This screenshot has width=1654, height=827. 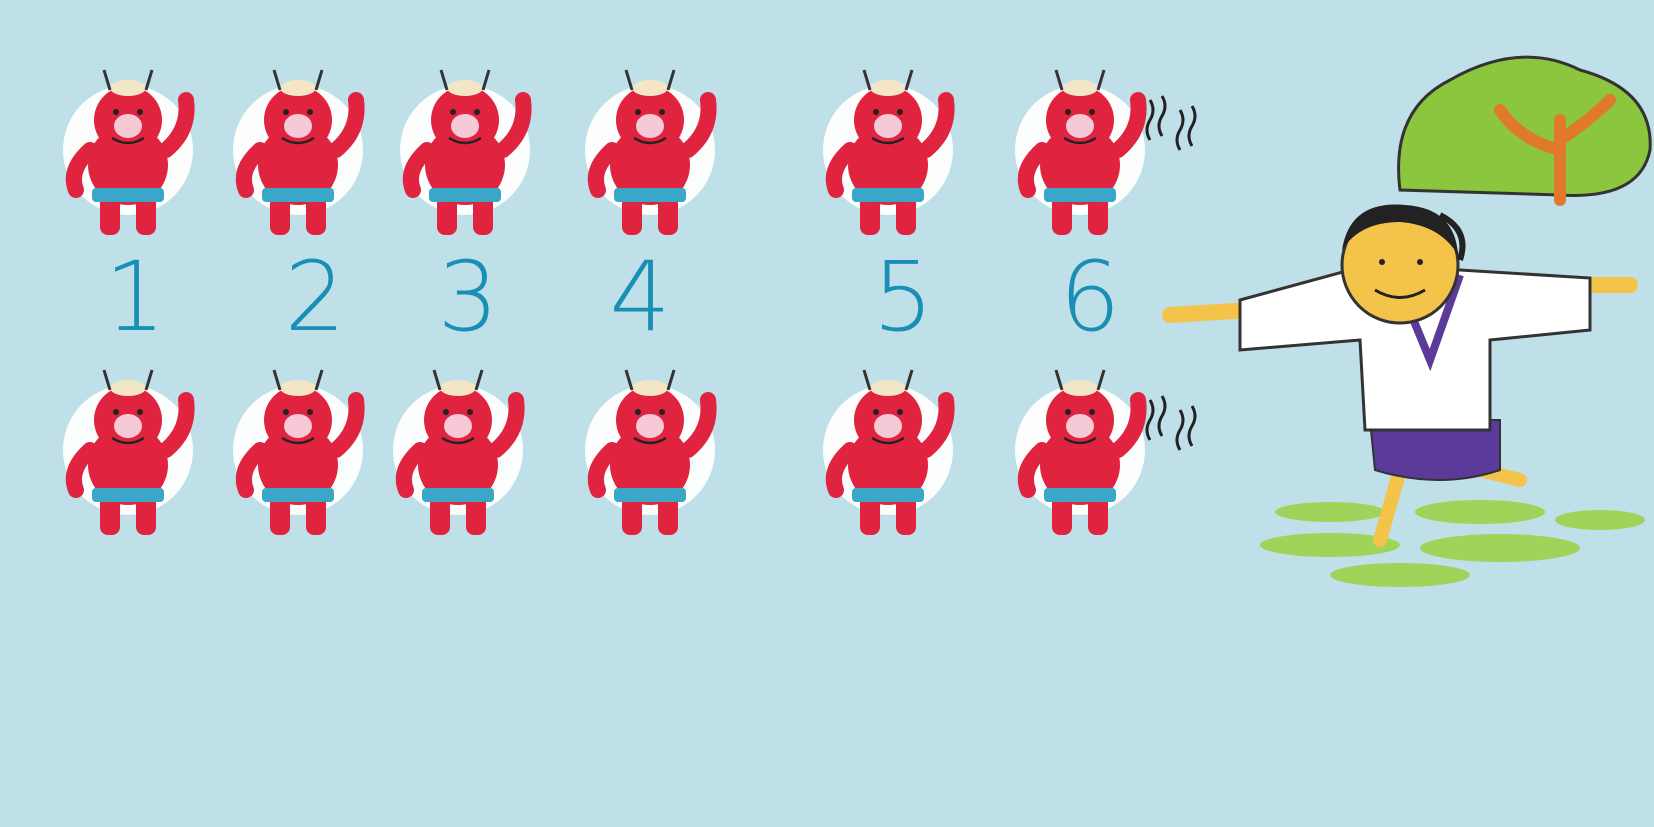 What do you see at coordinates (467, 297) in the screenshot?
I see `number-3: 3` at bounding box center [467, 297].